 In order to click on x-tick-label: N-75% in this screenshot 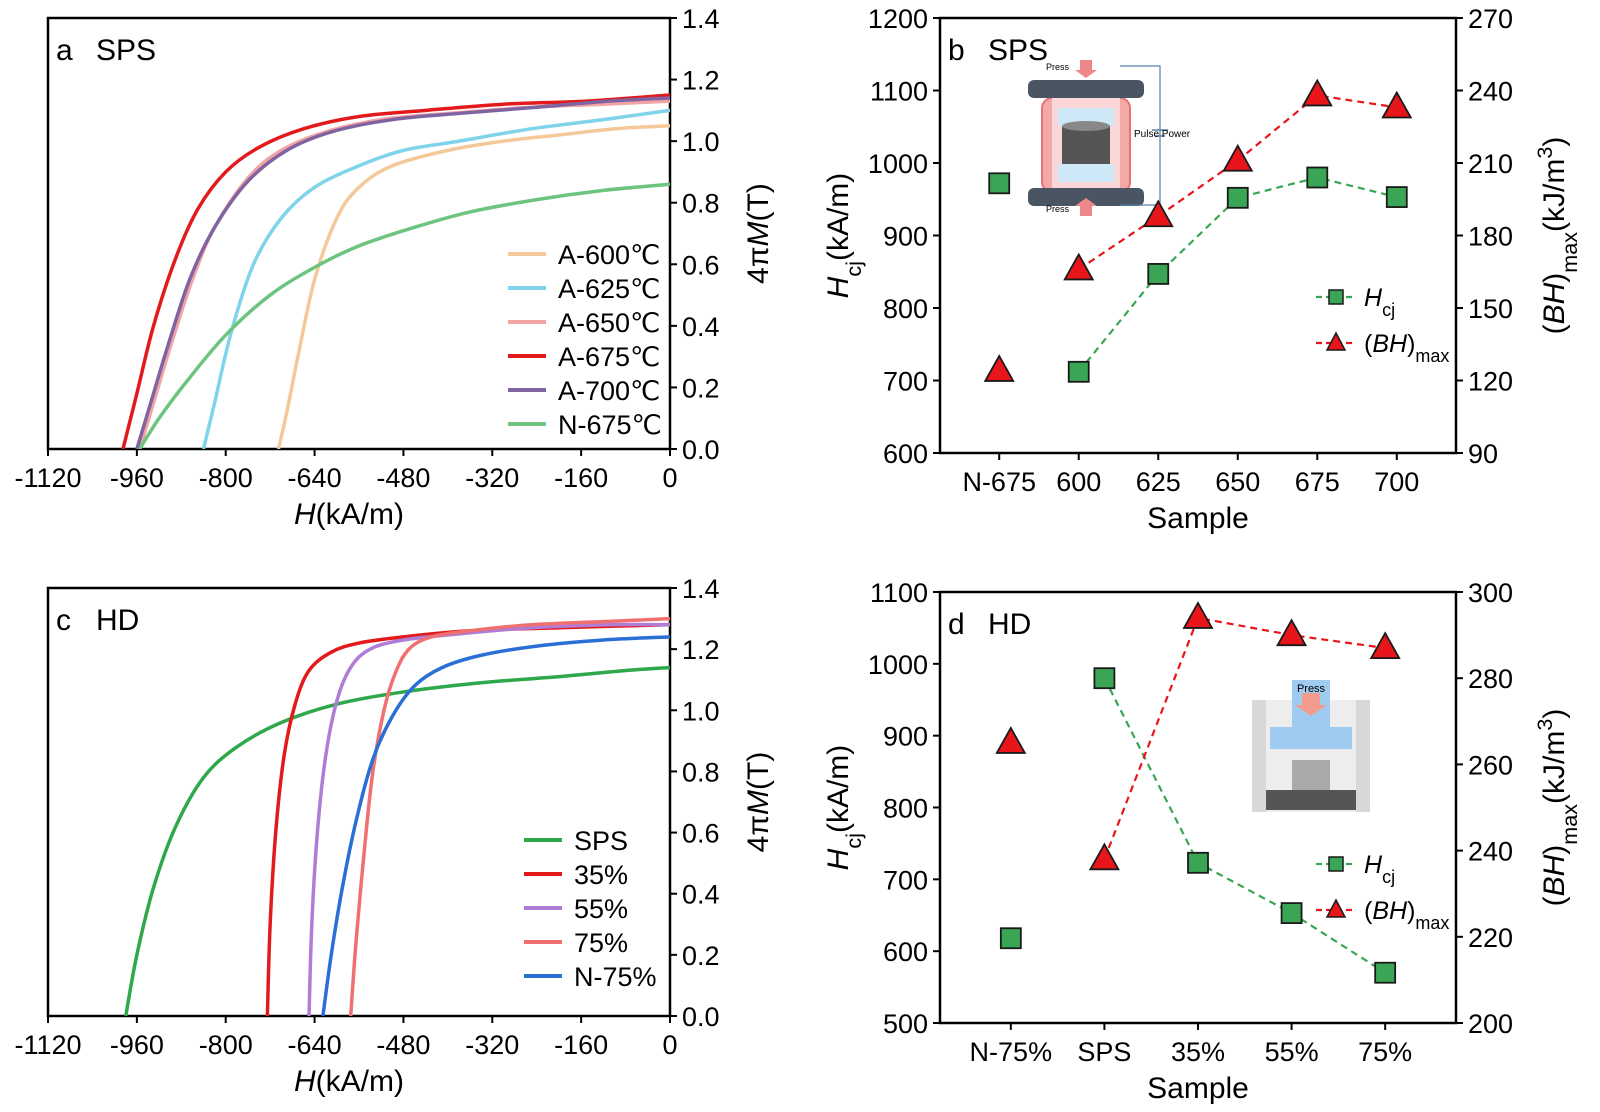, I will do `click(1011, 1052)`.